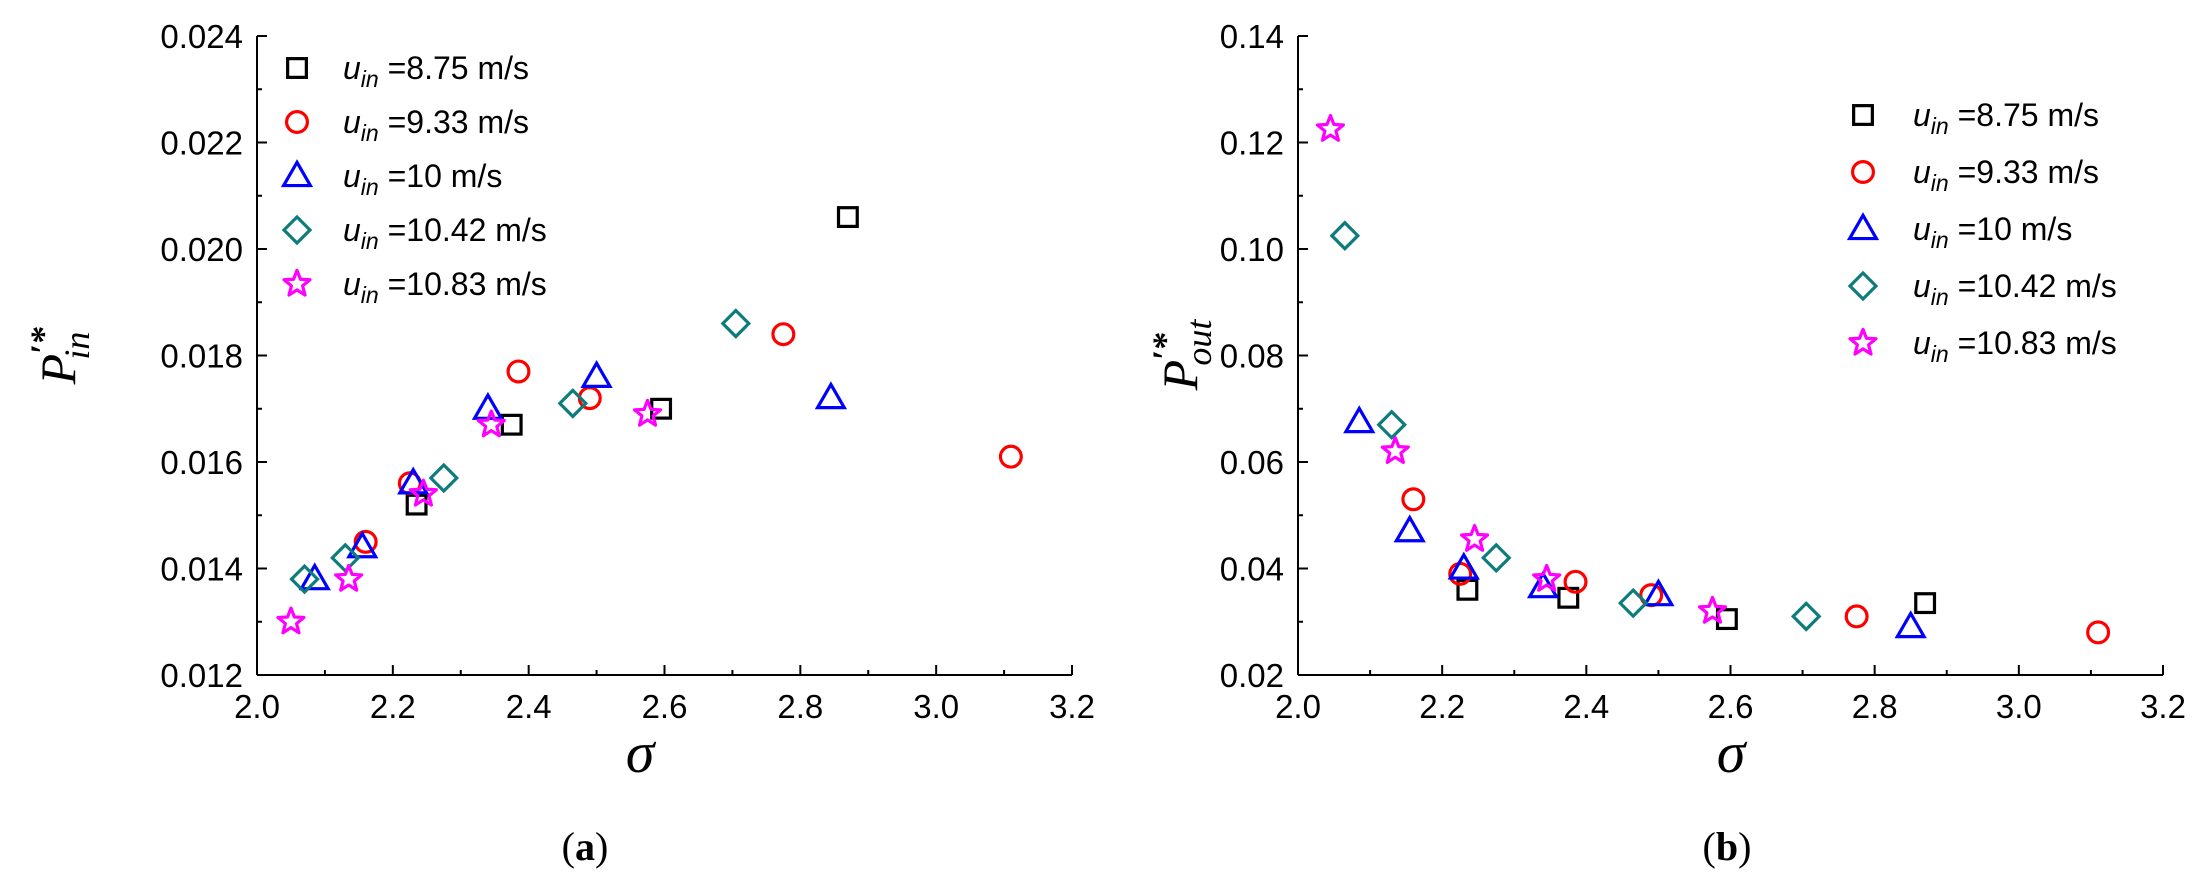  I want to click on y-tick-label: 0.08, so click(1252, 356).